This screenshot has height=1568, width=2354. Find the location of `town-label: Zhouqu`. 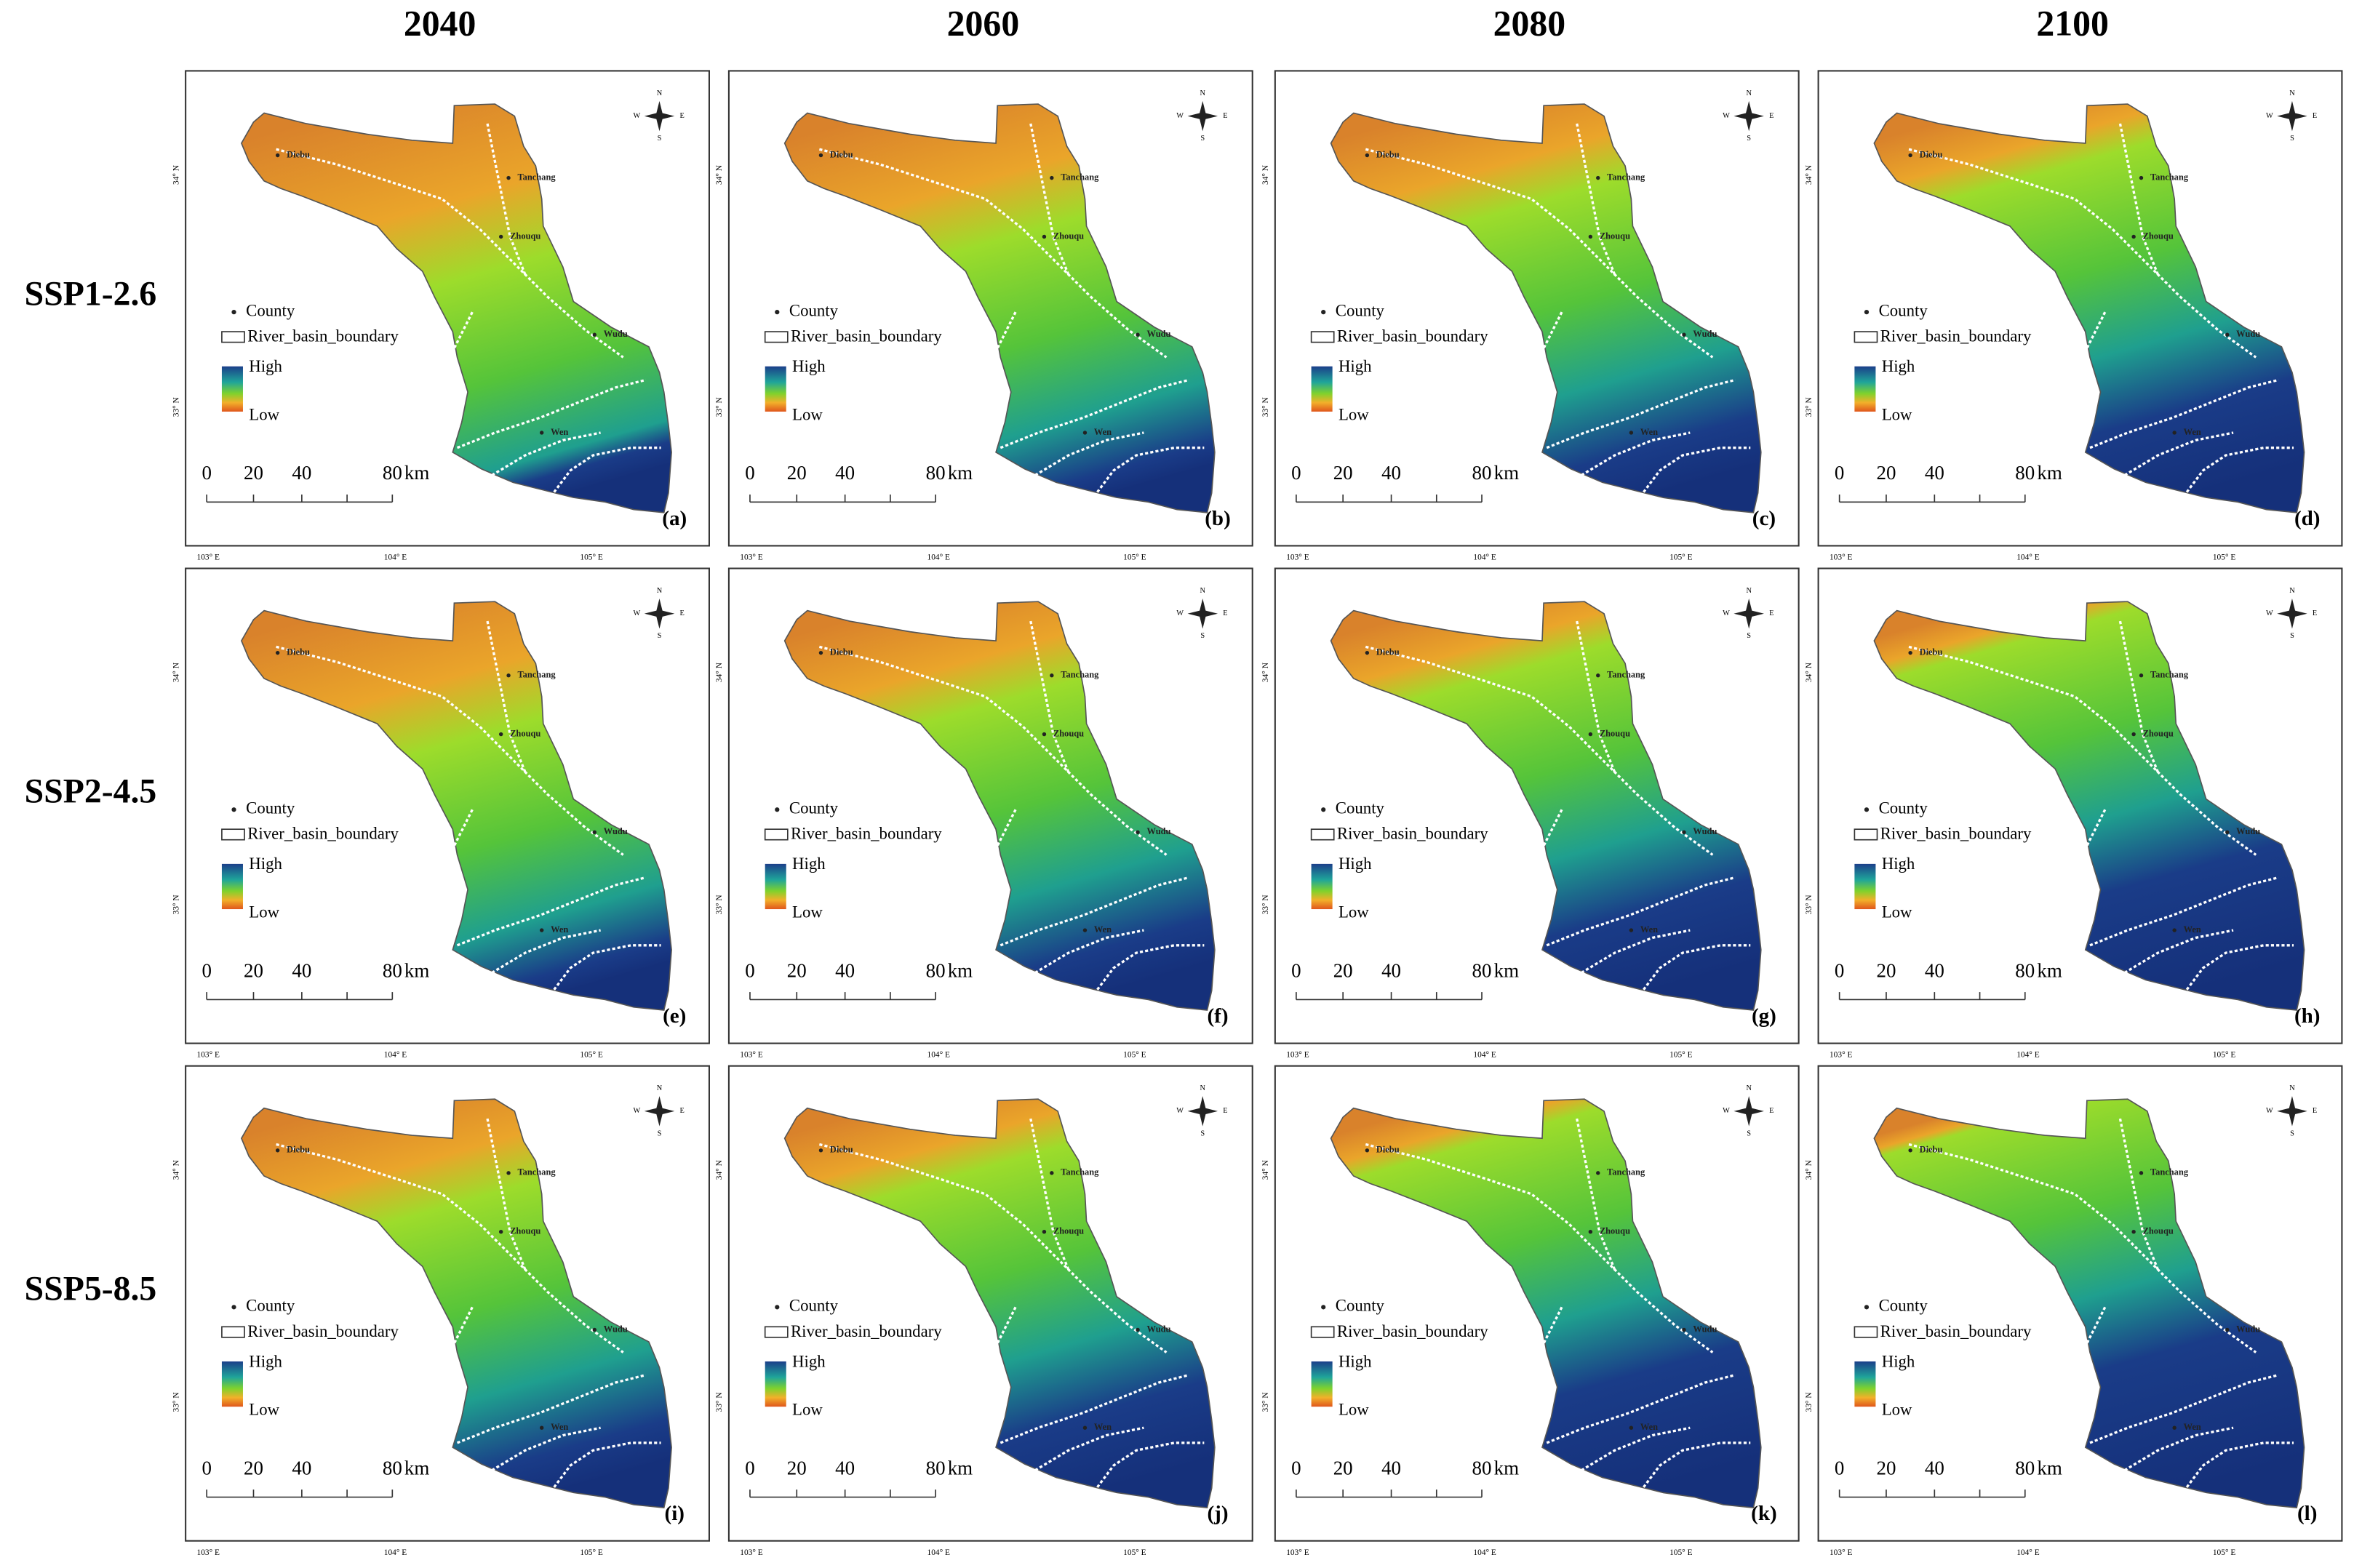

town-label: Zhouqu is located at coordinates (525, 236).